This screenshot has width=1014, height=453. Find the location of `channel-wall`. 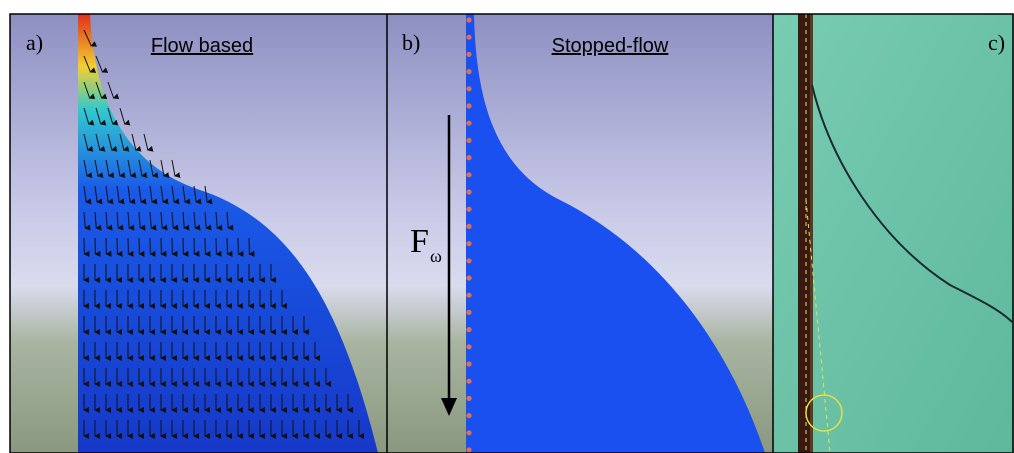

channel-wall is located at coordinates (804, 233).